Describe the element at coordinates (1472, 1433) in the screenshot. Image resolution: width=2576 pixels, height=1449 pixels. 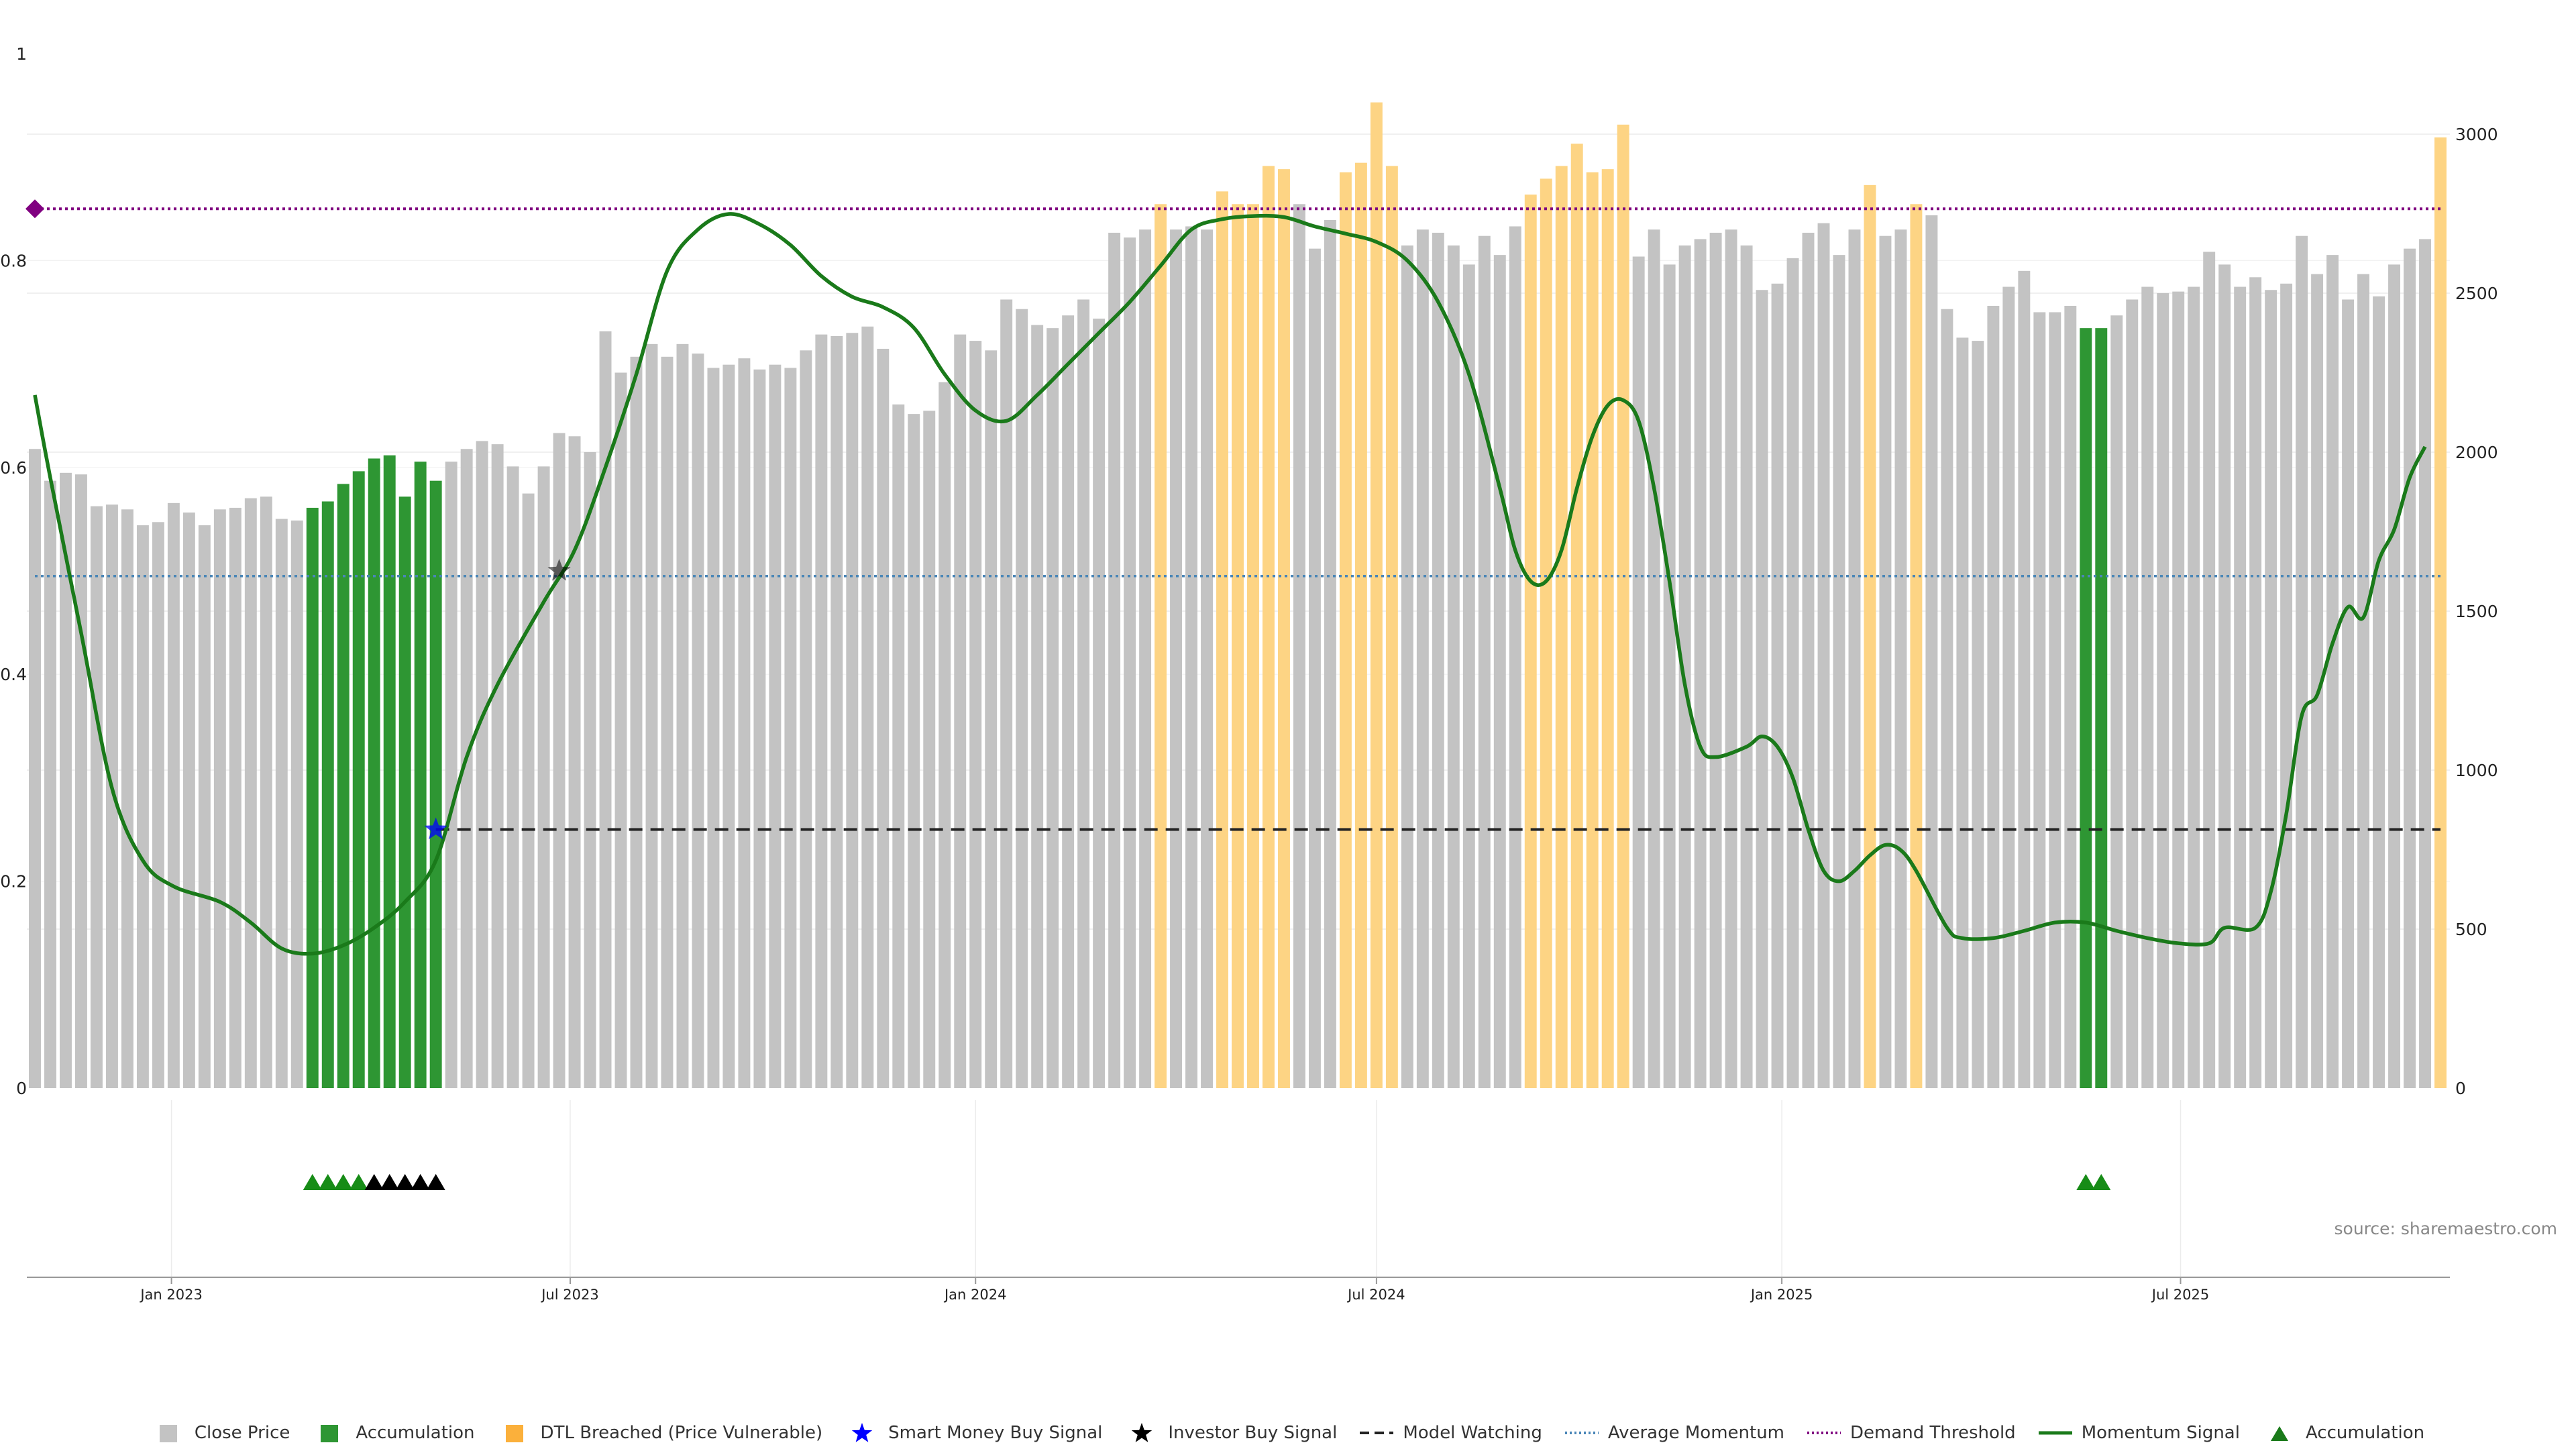
I see `legend-label: Model Watching` at that location.